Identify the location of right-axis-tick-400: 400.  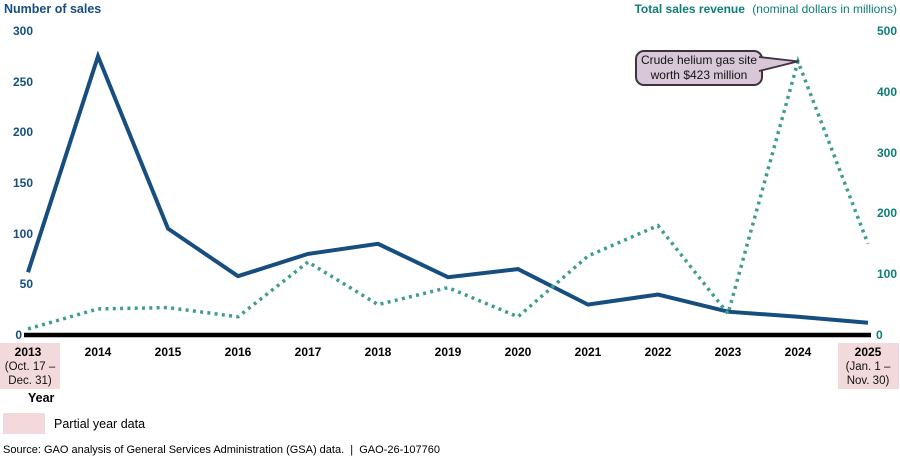
(886, 91).